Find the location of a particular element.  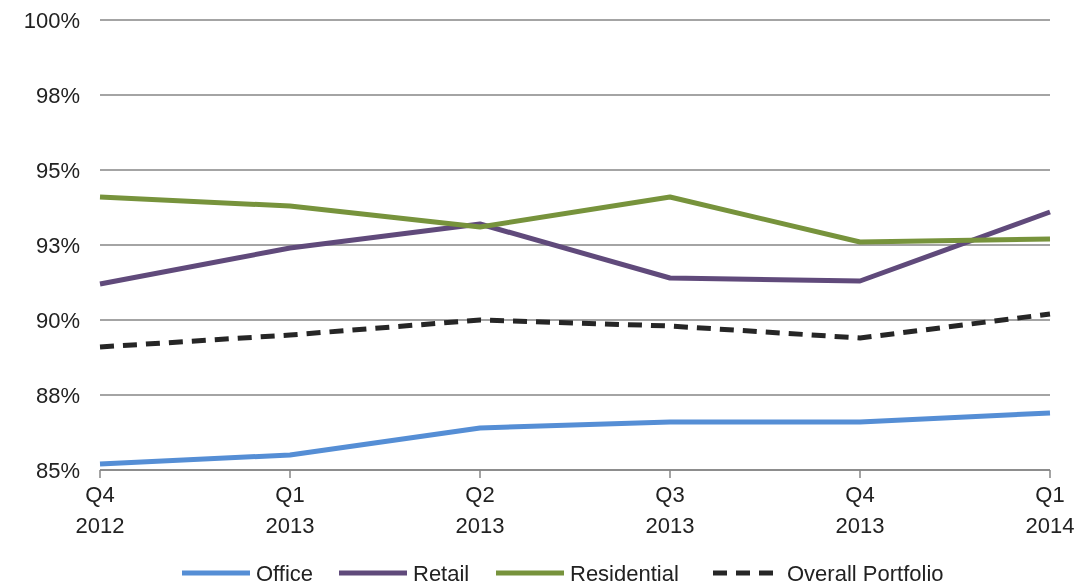

legend-label: Overall Portfolio is located at coordinates (865, 572).